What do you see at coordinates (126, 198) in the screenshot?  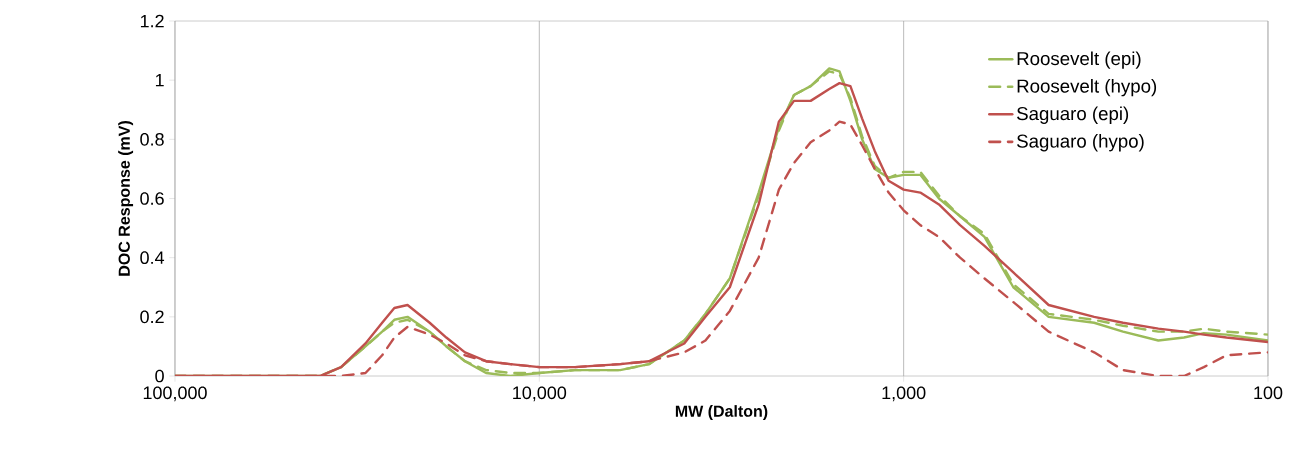 I see `y-axis-title: DOC Response (mV)` at bounding box center [126, 198].